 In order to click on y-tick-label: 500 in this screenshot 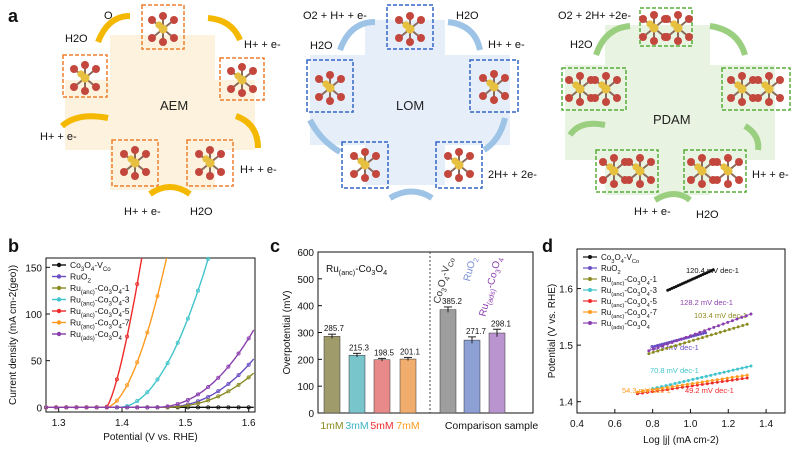, I will do `click(305, 280)`.